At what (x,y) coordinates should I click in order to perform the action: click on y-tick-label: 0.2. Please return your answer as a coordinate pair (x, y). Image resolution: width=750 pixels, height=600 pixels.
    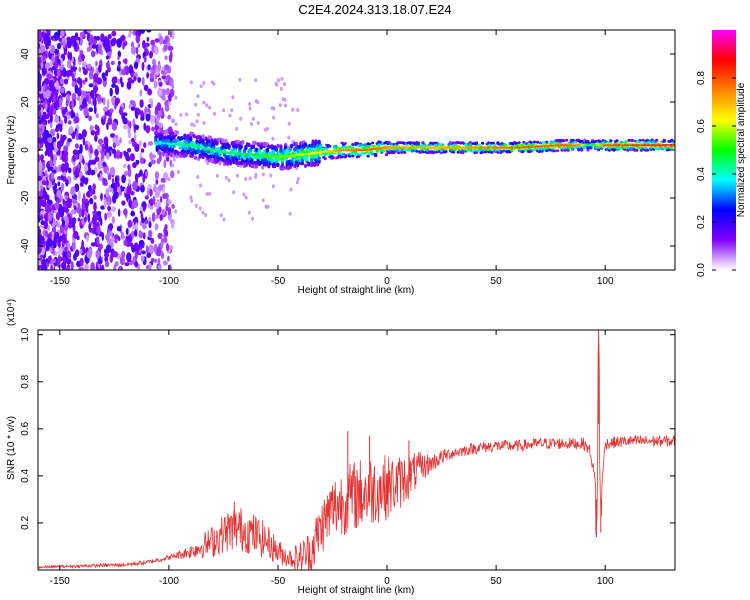
    Looking at the image, I should click on (25, 523).